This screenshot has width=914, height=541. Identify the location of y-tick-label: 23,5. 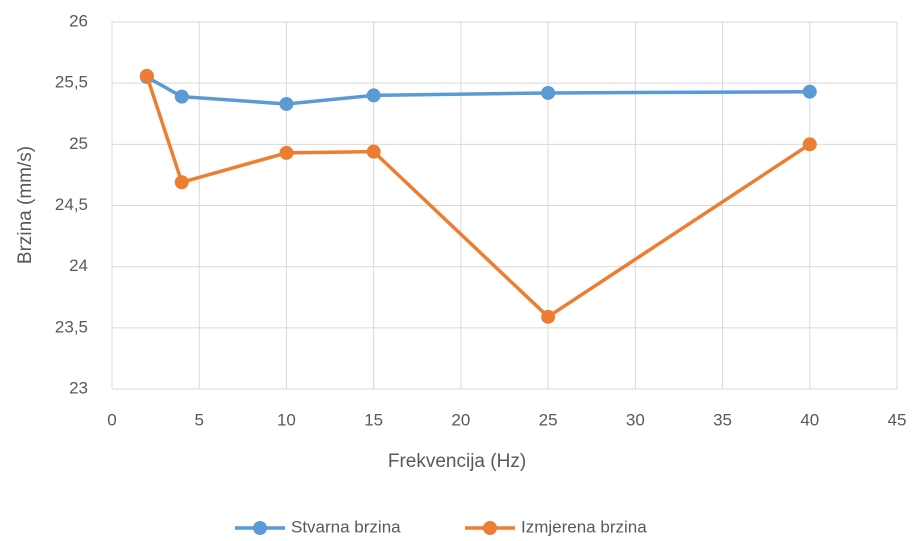
(71, 326).